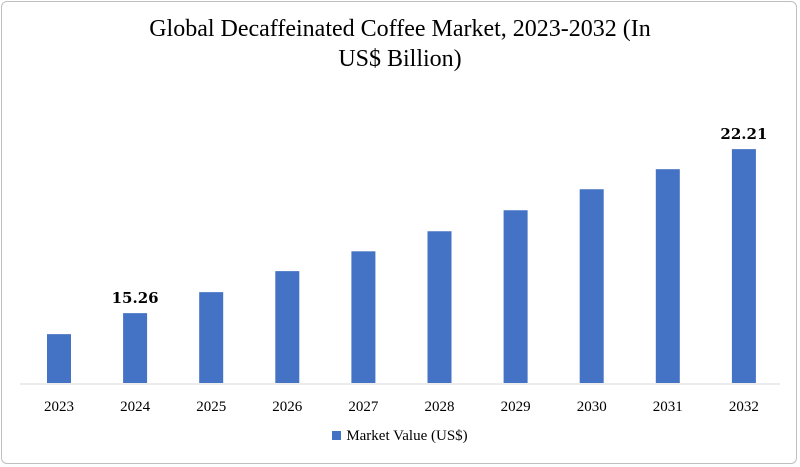  I want to click on data-label-2032: 22.21, so click(743, 134).